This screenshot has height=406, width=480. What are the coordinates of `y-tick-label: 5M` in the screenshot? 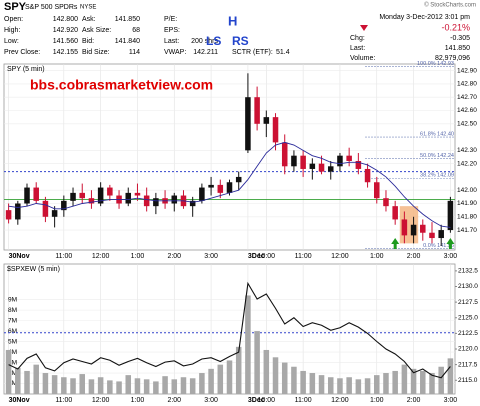 It's located at (12, 341).